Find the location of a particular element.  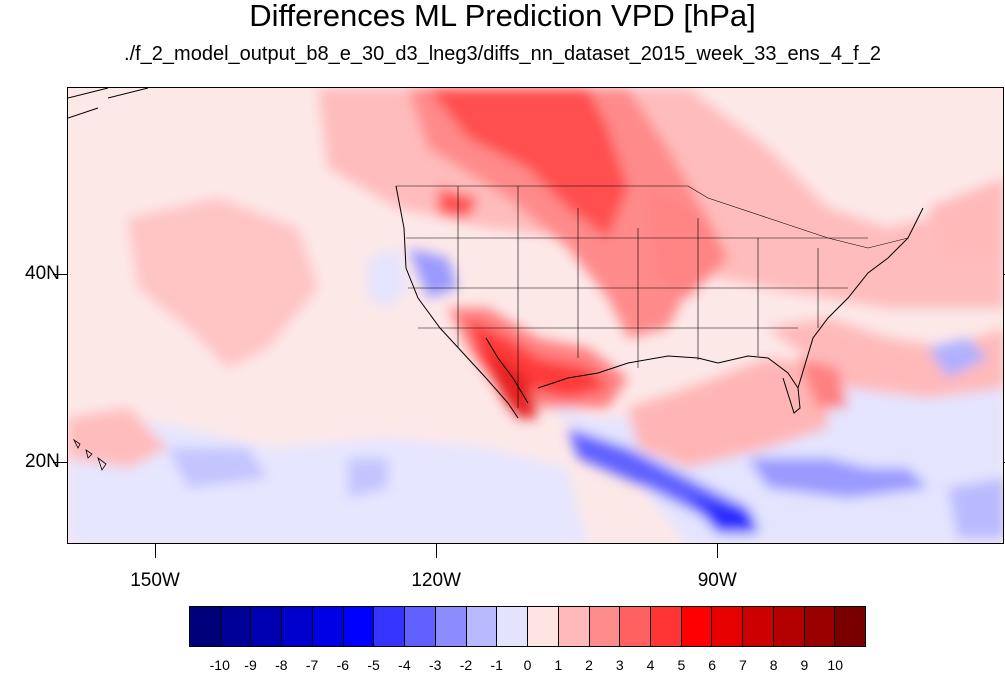

colorbar-label: -2 is located at coordinates (466, 665).